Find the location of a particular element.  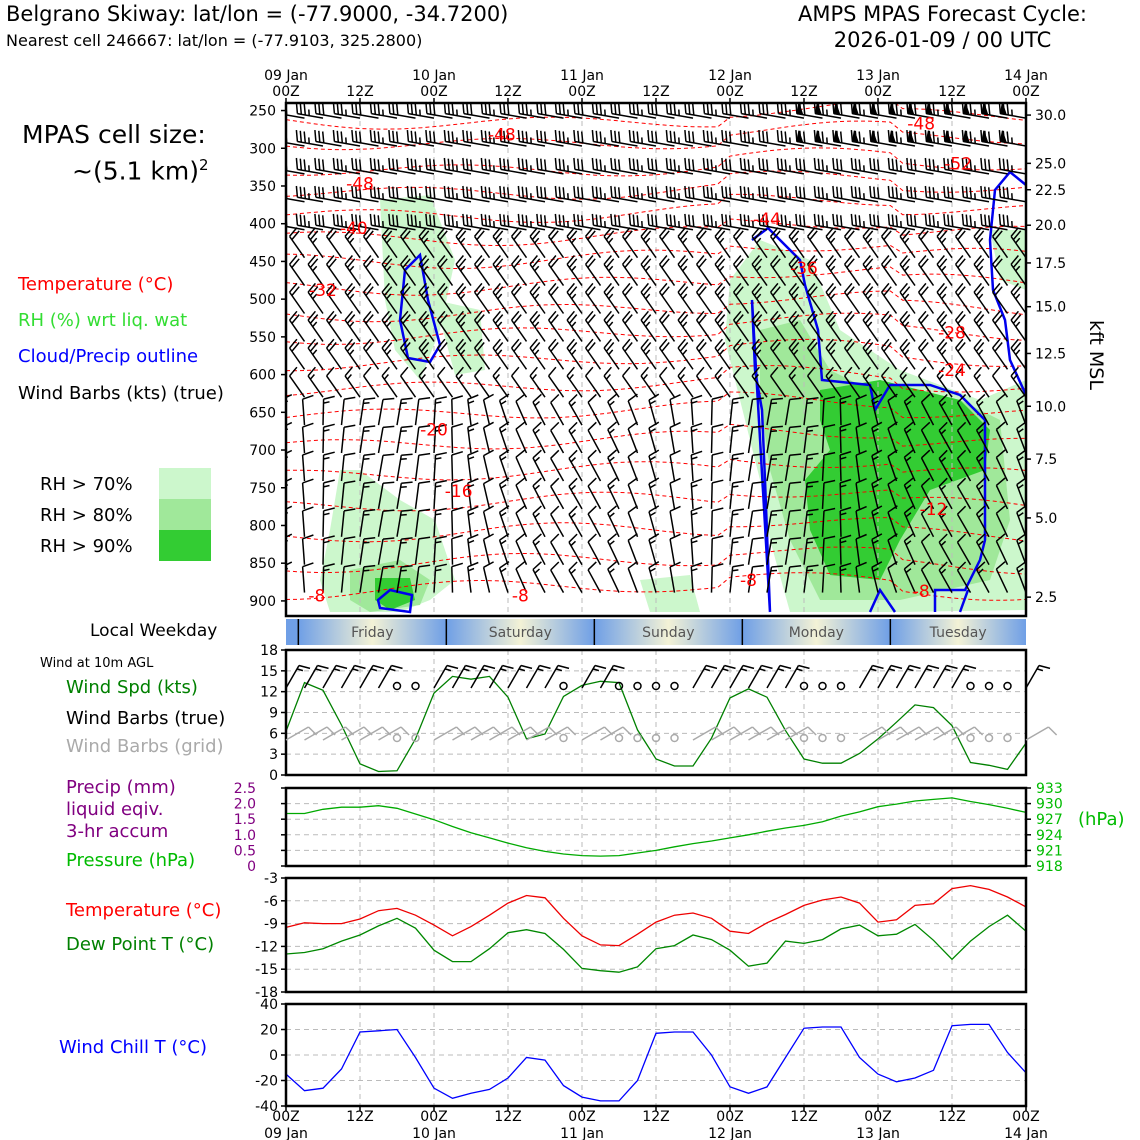

y-tick-label: -9 is located at coordinates (271, 925).